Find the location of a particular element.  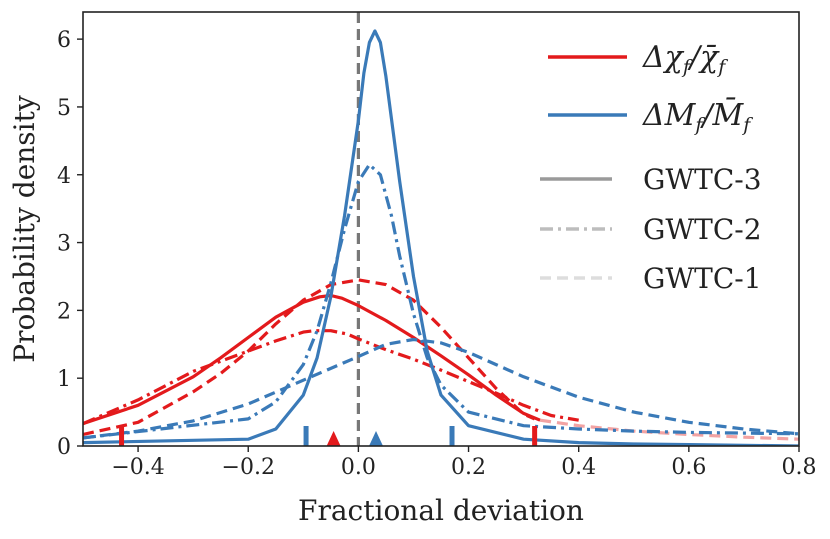

legend: Δχf​/χ̄f​ ΔMf​/M̄f​ GWTC-3 GWTC-2 GWTC-1 is located at coordinates (651, 167).